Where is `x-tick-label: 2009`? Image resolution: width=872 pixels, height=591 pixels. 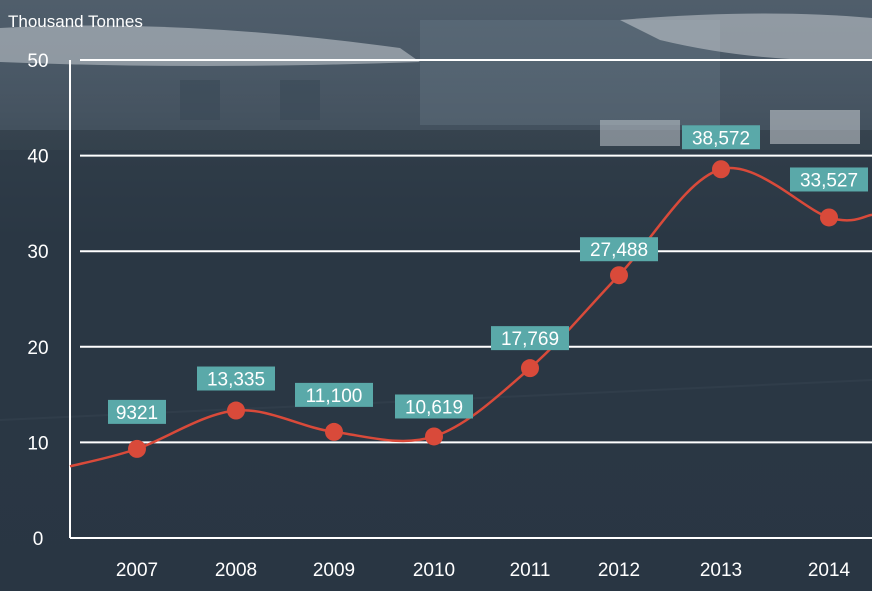 x-tick-label: 2009 is located at coordinates (334, 570).